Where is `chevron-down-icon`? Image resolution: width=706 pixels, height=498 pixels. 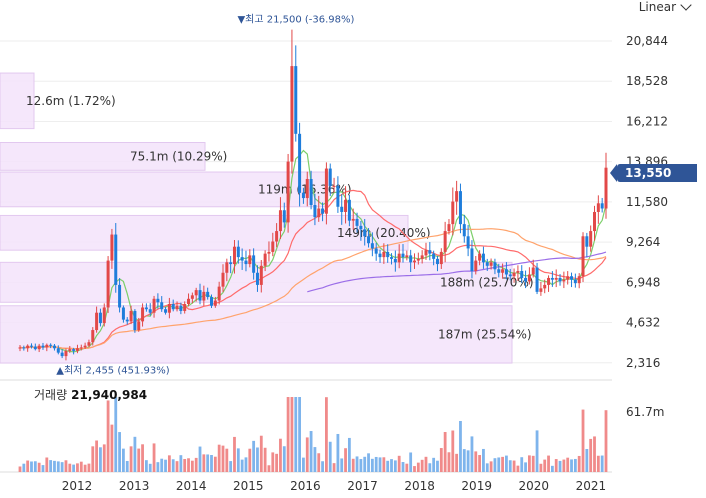
chevron-down-icon is located at coordinates (686, 5).